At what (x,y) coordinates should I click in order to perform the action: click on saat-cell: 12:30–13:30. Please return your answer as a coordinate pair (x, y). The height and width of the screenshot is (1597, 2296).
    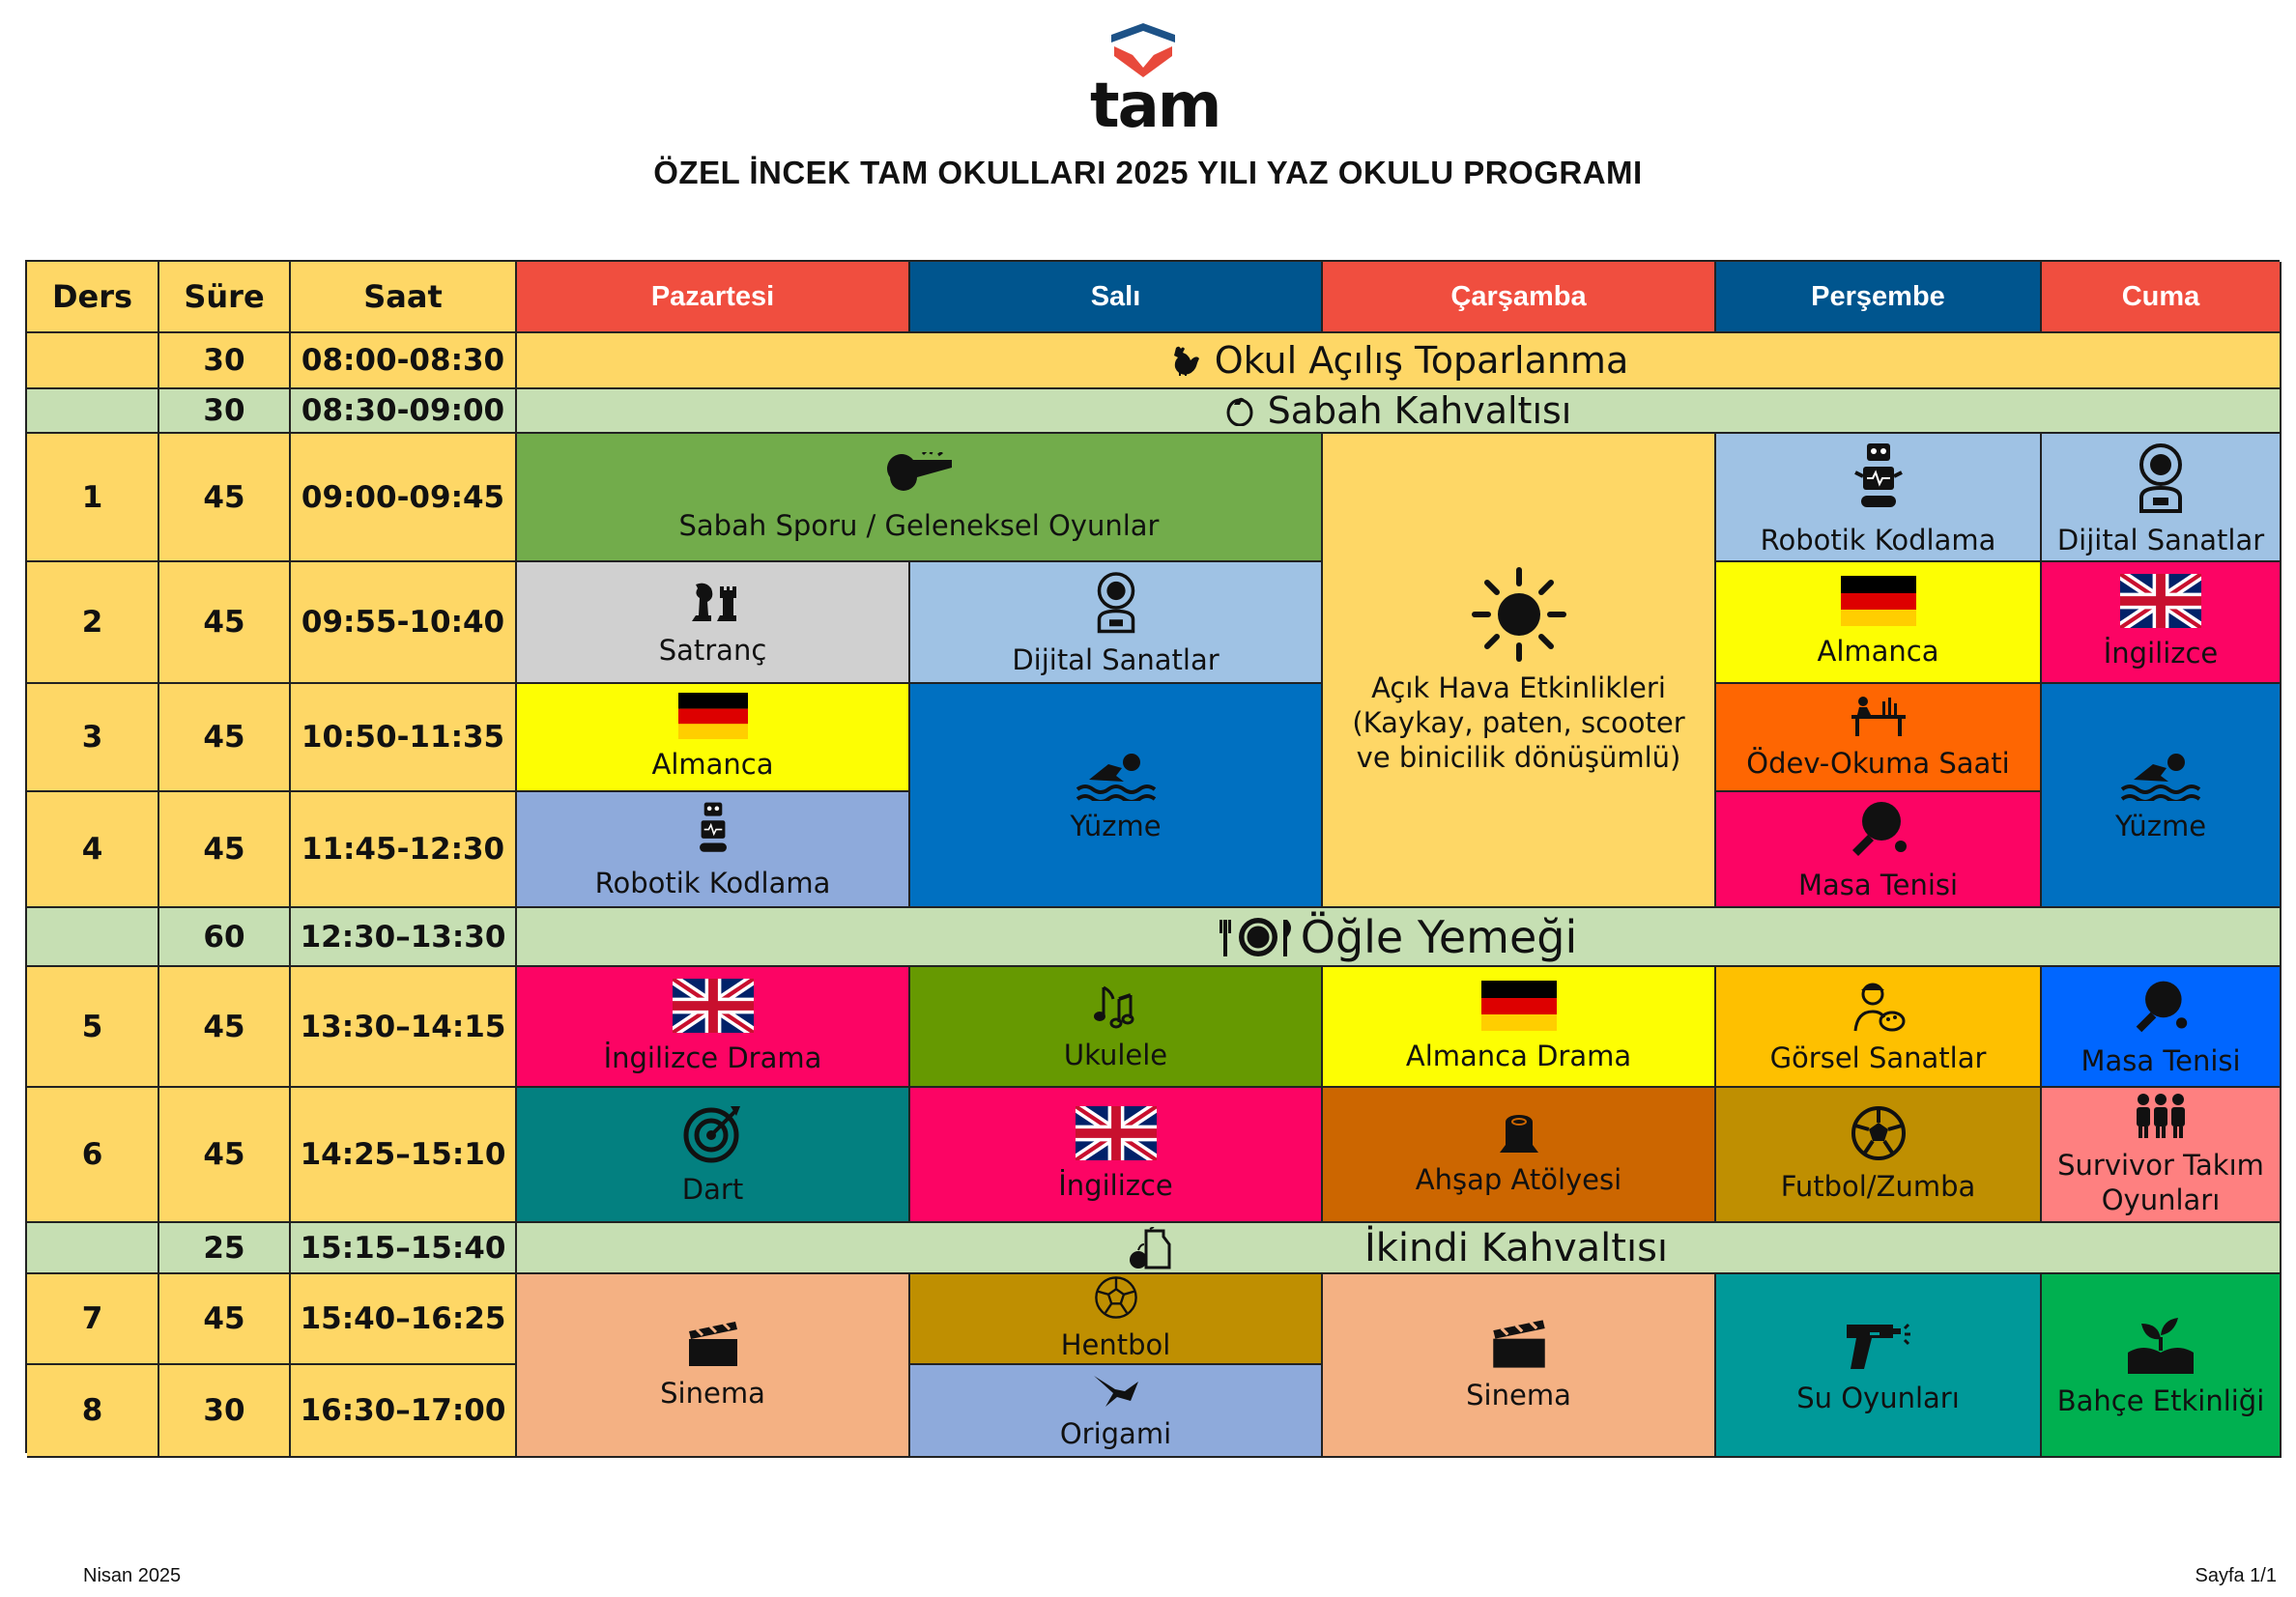
    Looking at the image, I should click on (404, 937).